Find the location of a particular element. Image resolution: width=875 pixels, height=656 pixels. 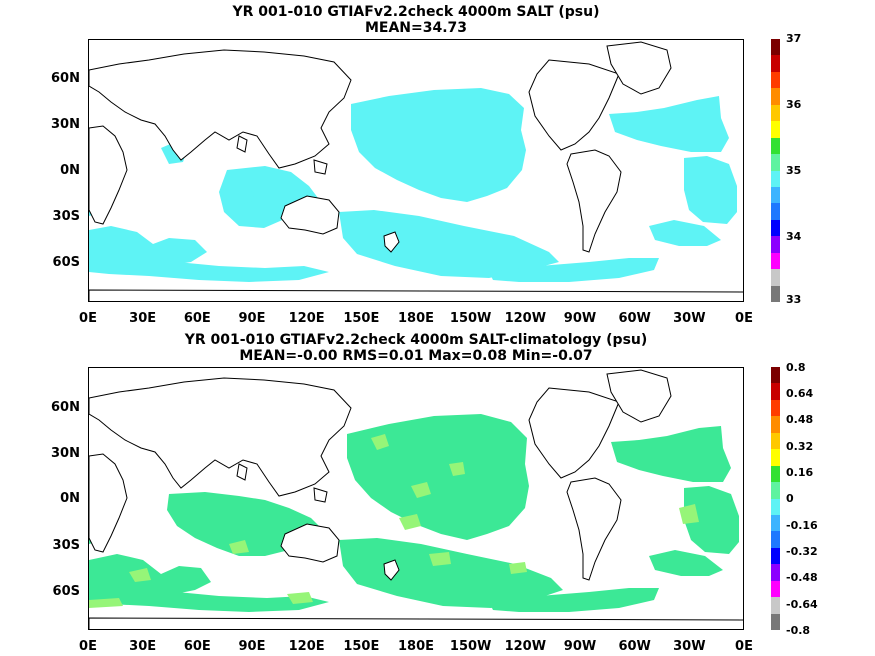

panel2-xtick: 150E is located at coordinates (361, 646).